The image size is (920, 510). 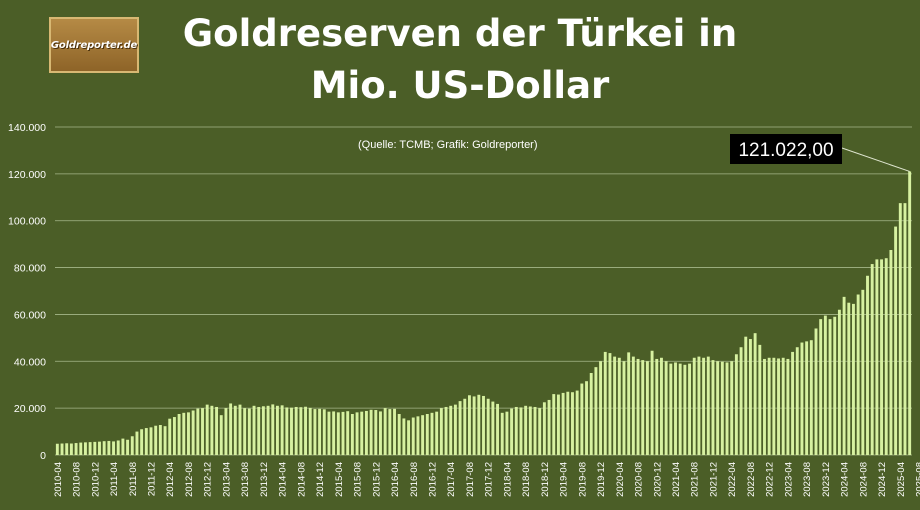 I want to click on x-tick-label: 2012-08, so click(x=189, y=479).